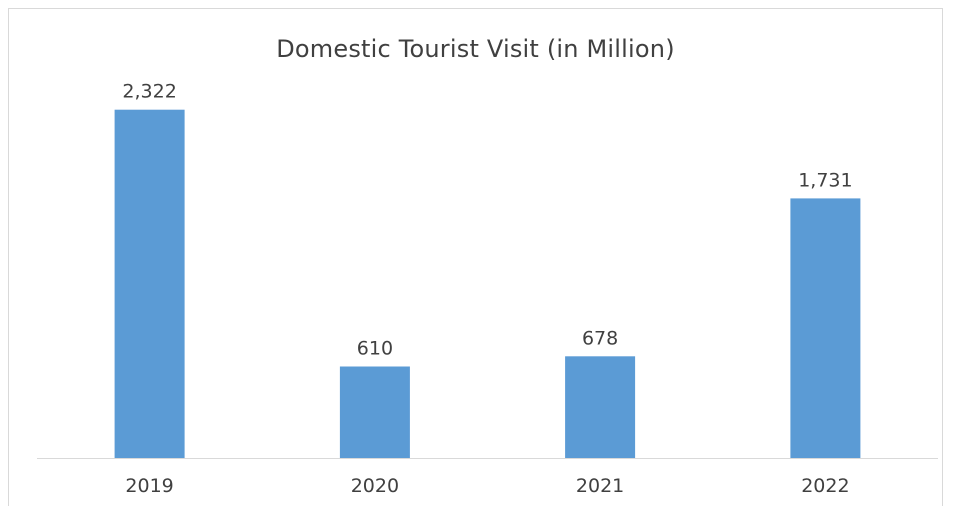 This screenshot has height=506, width=953. I want to click on bar-2020, so click(374, 412).